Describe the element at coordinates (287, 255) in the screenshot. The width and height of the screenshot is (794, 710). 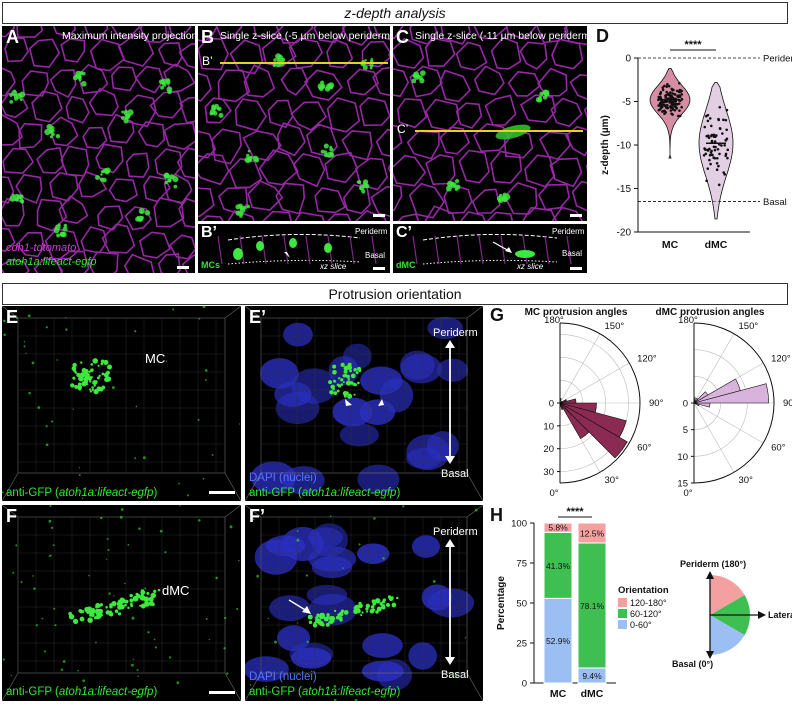
I see `arrowhead-icon` at that location.